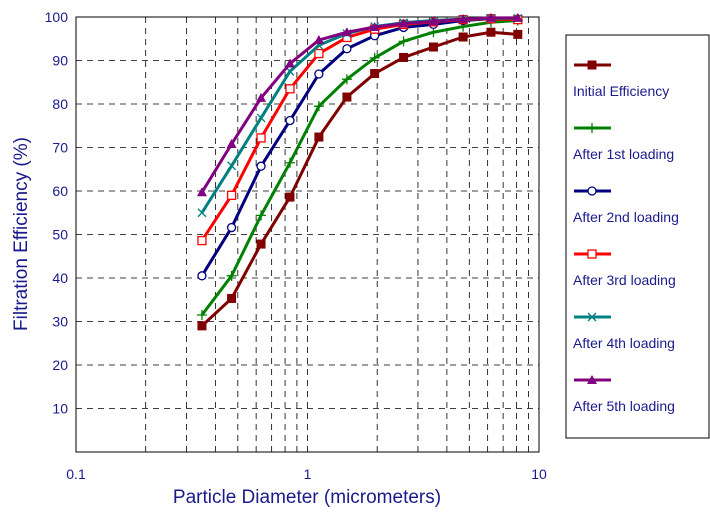  What do you see at coordinates (621, 91) in the screenshot?
I see `legend-label: Initial Efficiency` at bounding box center [621, 91].